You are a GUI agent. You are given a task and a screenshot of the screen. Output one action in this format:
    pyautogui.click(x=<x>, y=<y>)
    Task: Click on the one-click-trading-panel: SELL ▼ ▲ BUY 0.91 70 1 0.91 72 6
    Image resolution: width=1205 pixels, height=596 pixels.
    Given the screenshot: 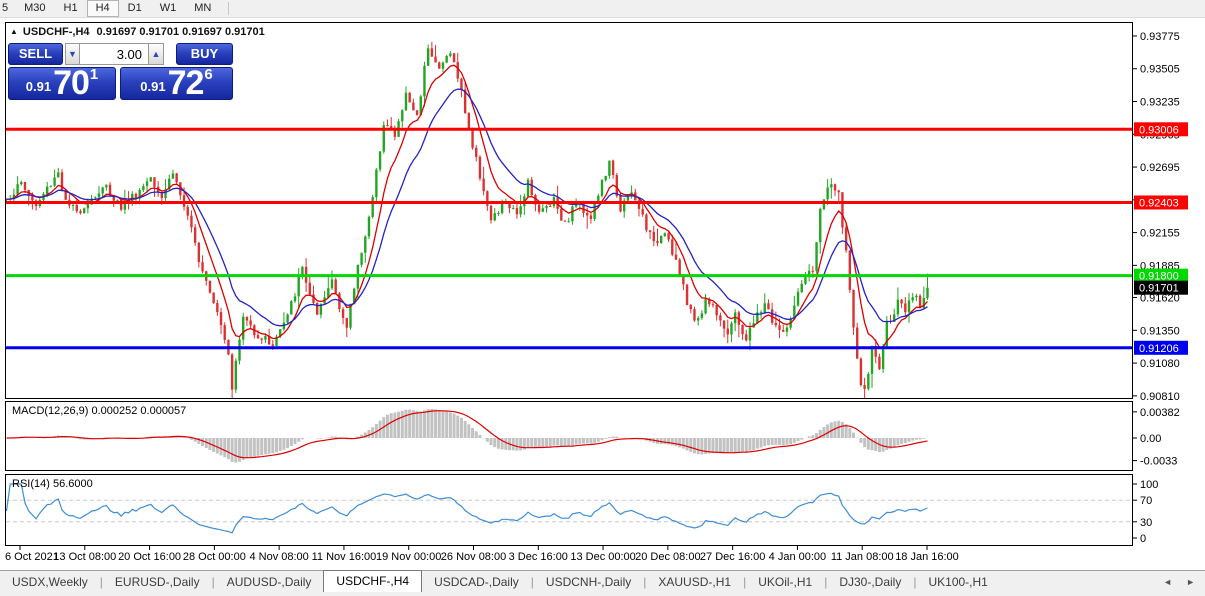 What is the action you would take?
    pyautogui.click(x=120, y=71)
    